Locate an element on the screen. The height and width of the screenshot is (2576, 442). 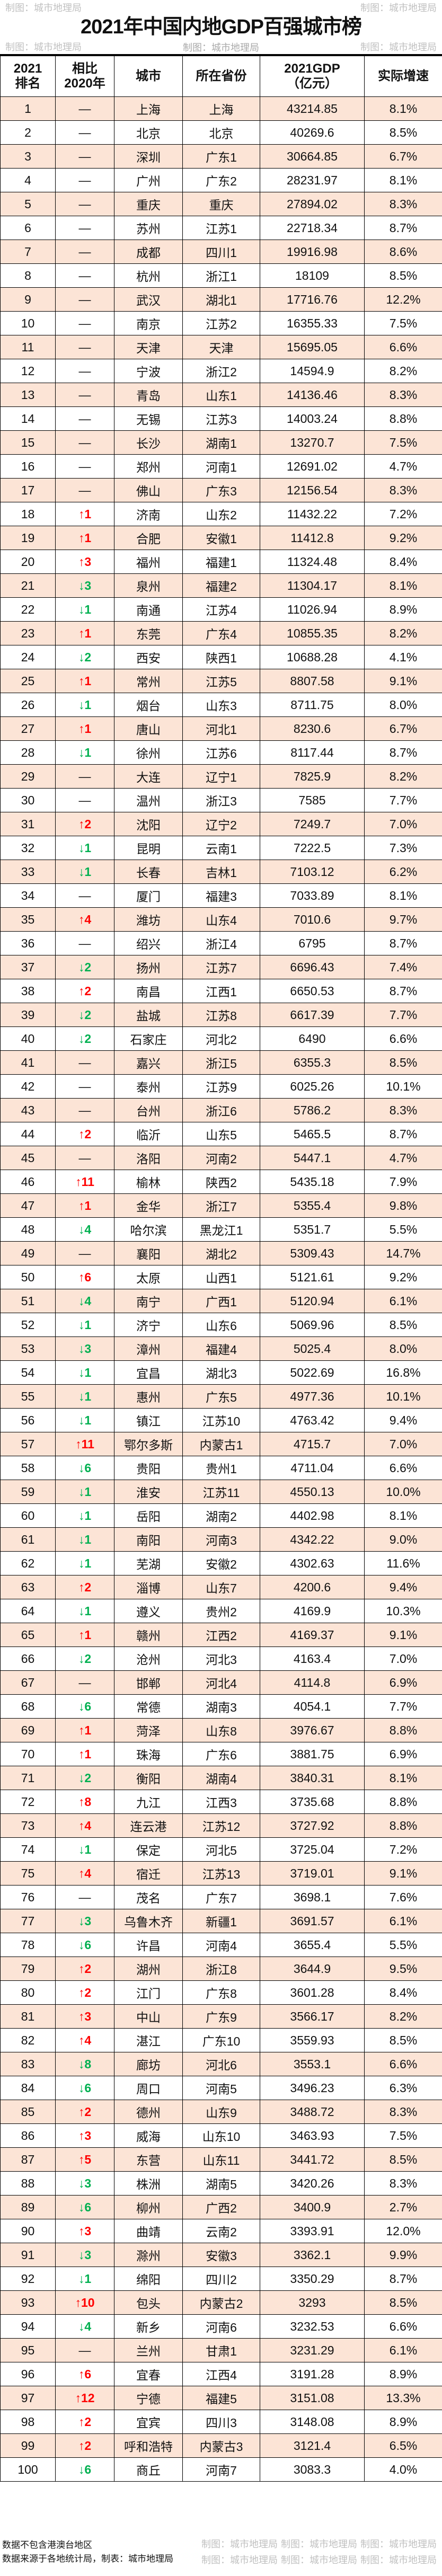
growth-cell: 8.1% is located at coordinates (403, 1515).